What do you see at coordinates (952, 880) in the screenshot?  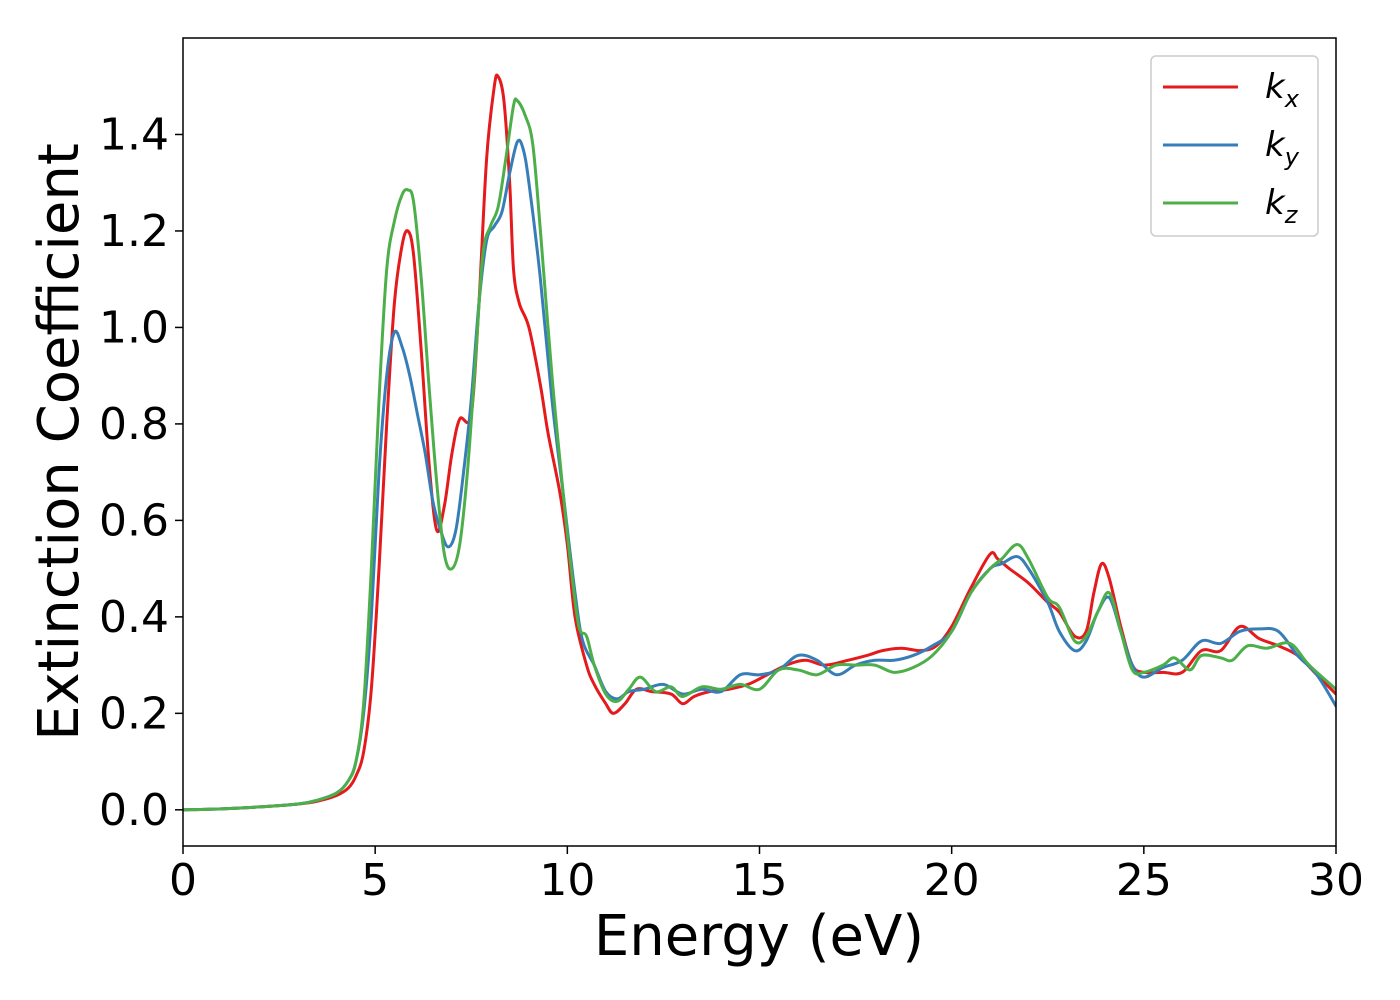 I see `x-tick-label: 20` at bounding box center [952, 880].